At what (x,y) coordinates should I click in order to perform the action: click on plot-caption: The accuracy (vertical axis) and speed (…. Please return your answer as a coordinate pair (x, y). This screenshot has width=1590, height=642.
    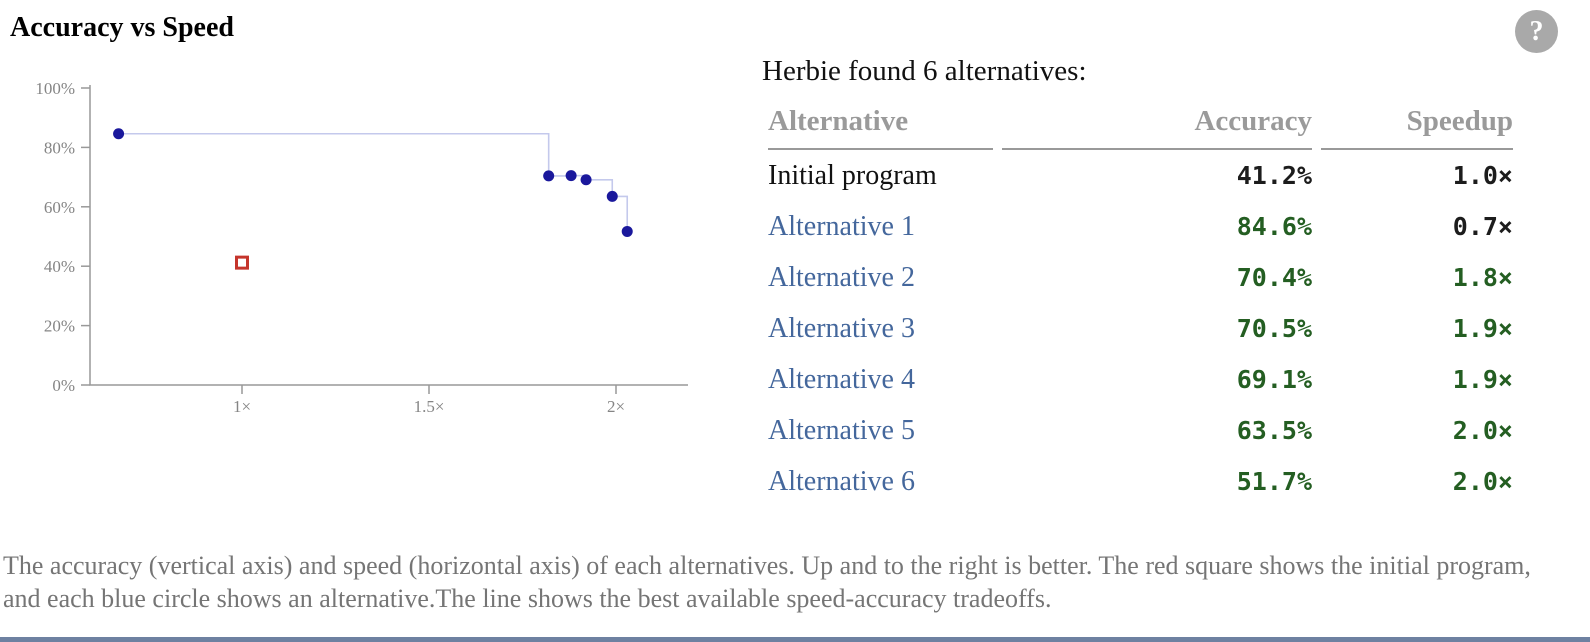
    Looking at the image, I should click on (767, 582).